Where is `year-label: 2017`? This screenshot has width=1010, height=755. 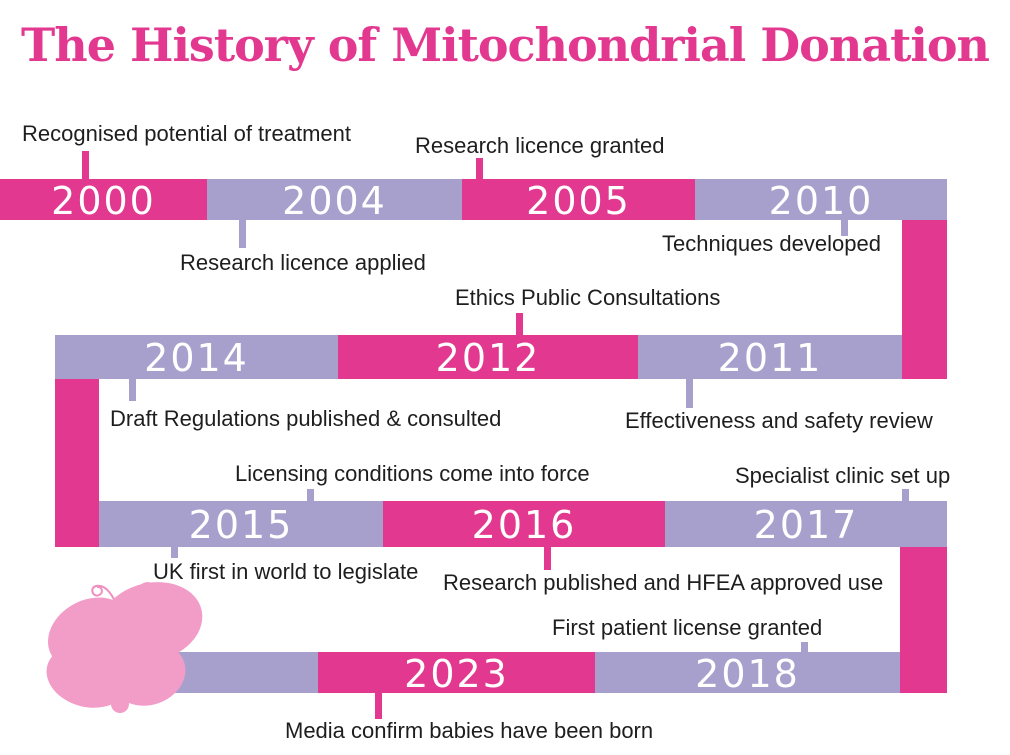 year-label: 2017 is located at coordinates (806, 525).